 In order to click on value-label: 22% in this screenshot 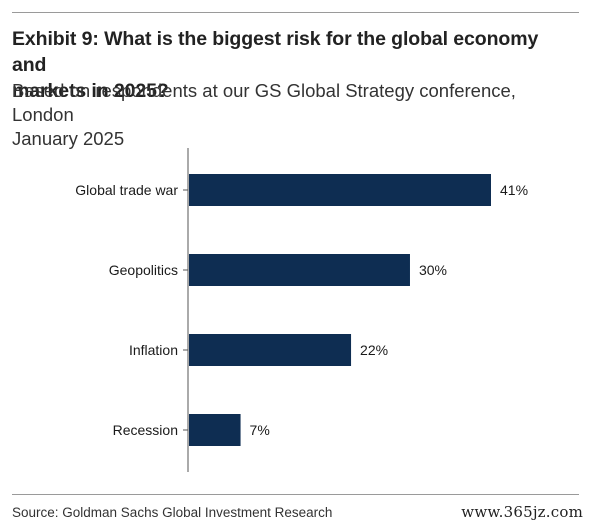, I will do `click(374, 350)`.